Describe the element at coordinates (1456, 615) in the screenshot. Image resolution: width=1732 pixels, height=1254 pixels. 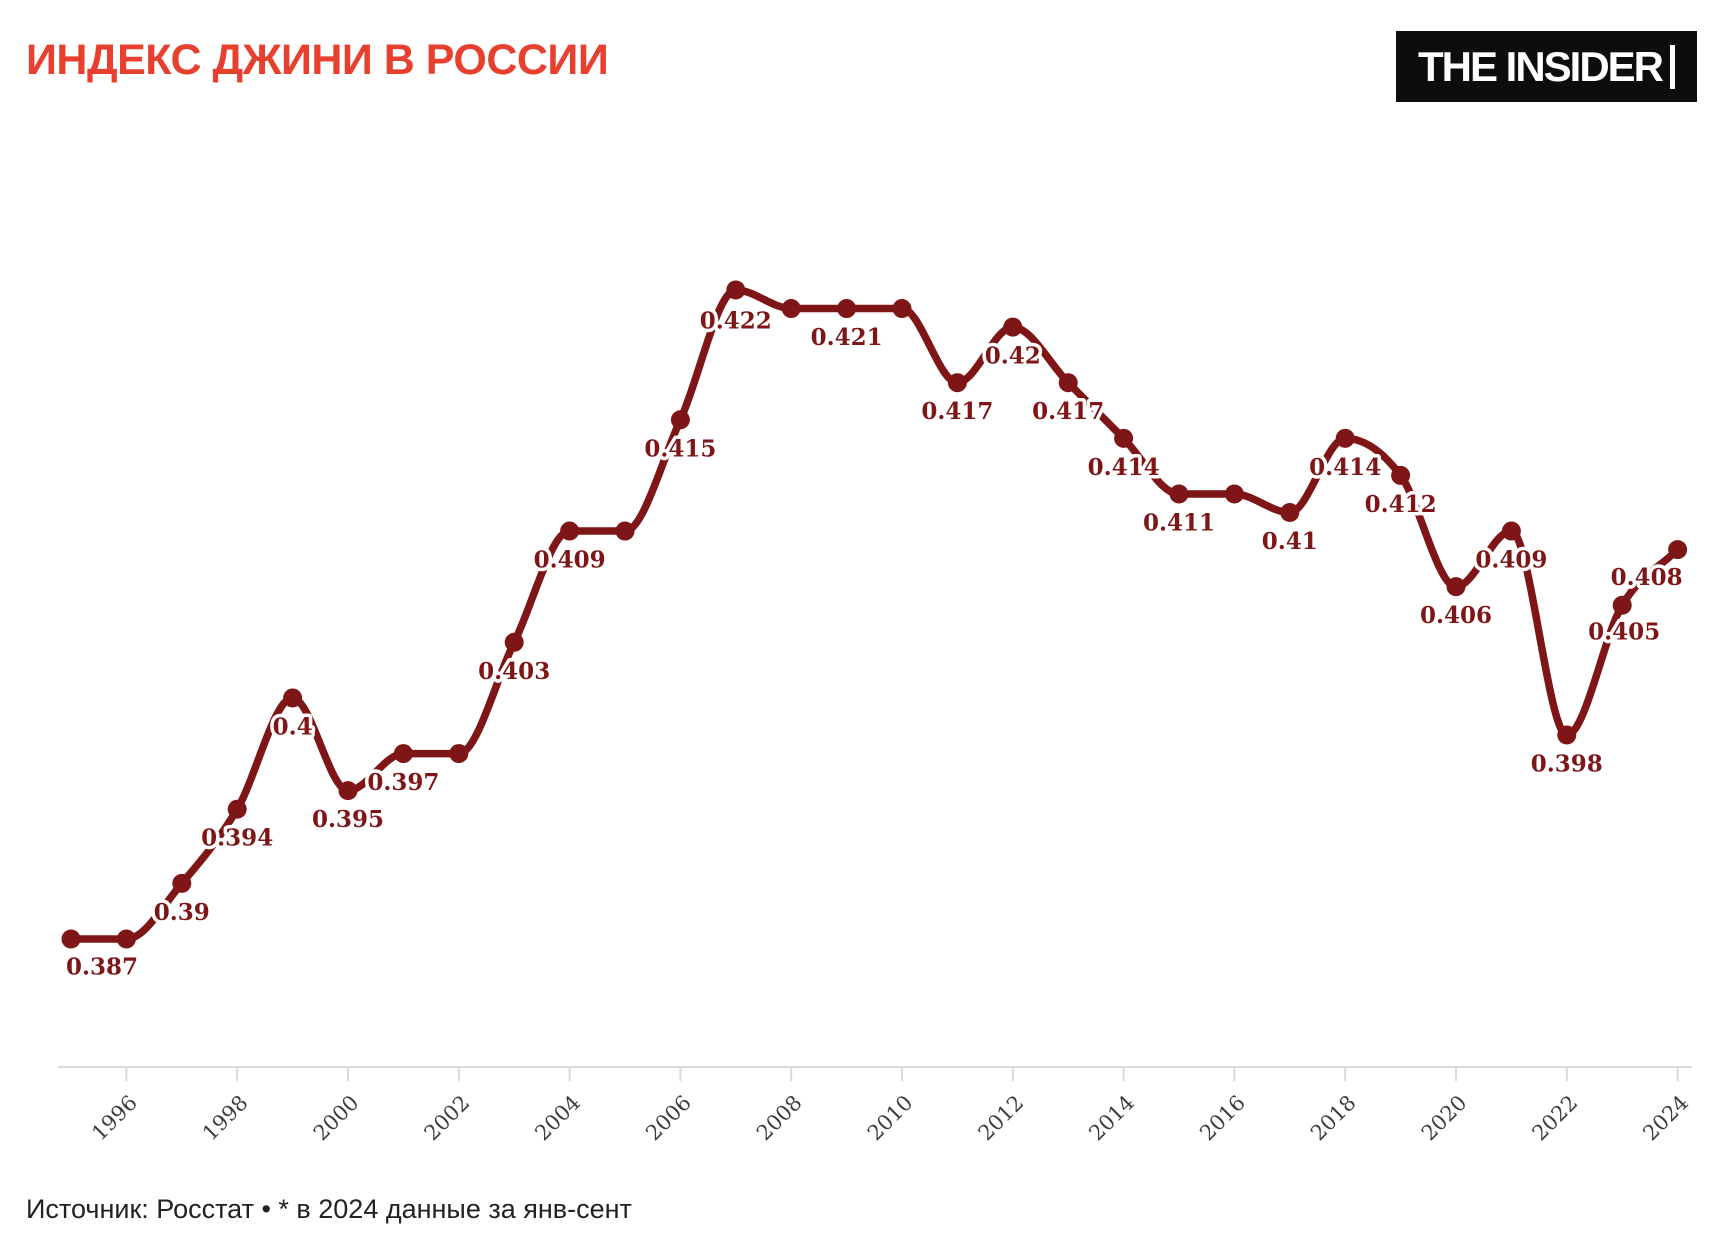
I see `data-point-label: 0.406` at that location.